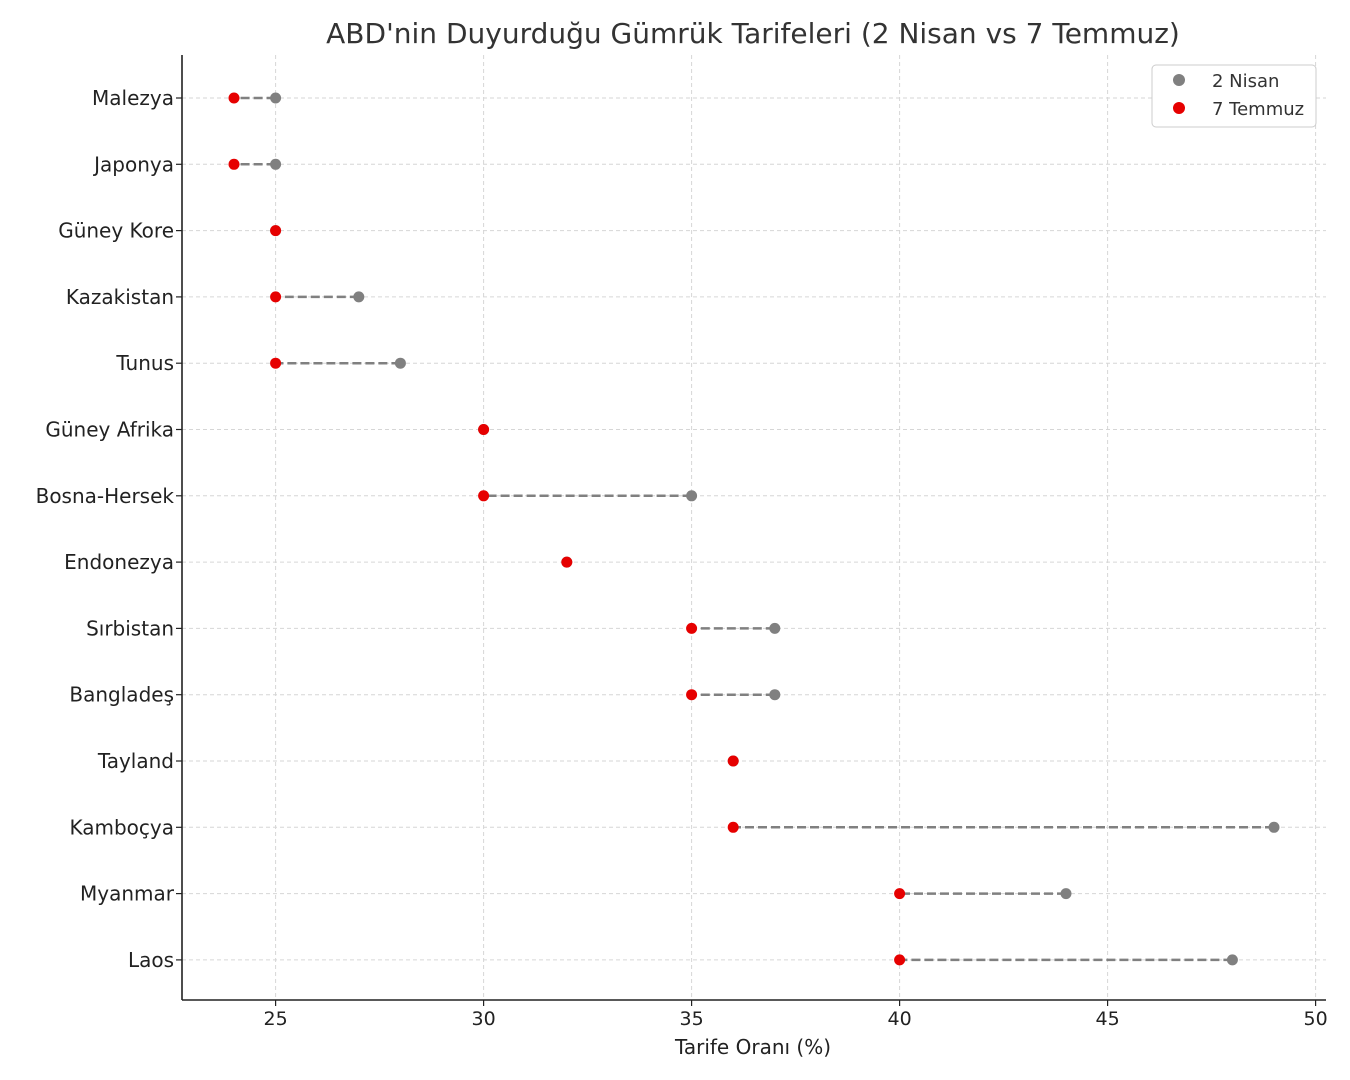 Image resolution: width=1350 pixels, height=1080 pixels. Describe the element at coordinates (127, 894) in the screenshot. I see `y-tick-label: Myanmar` at that location.